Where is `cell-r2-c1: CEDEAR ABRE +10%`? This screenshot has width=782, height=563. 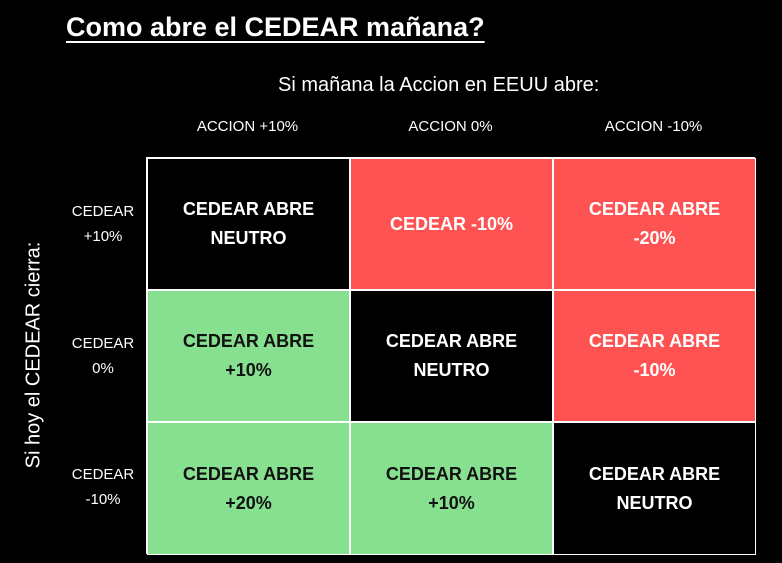 cell-r2-c1: CEDEAR ABRE +10% is located at coordinates (248, 356).